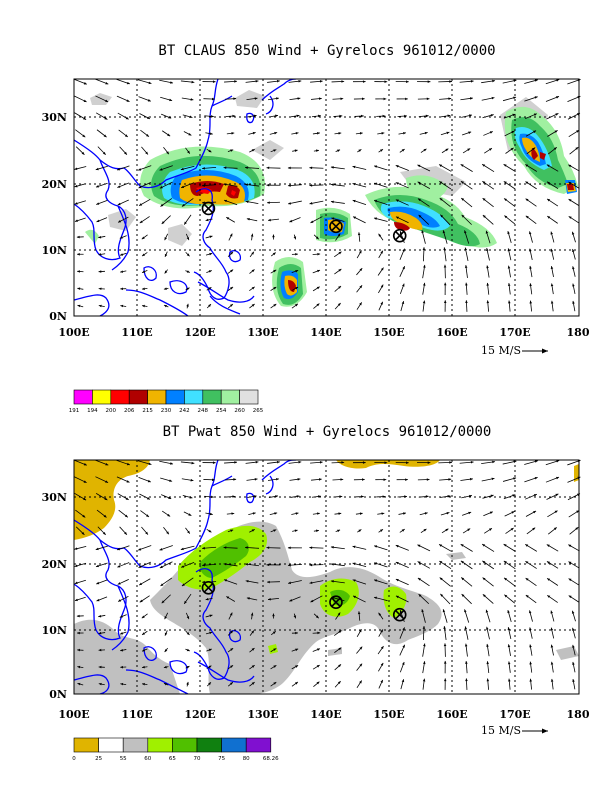  I want to click on gyreloc-marker, so click(399, 235).